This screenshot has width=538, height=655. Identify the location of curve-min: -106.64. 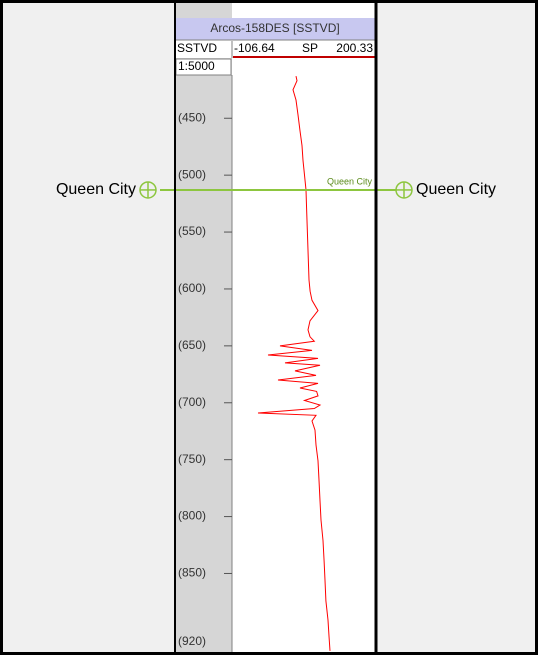
(254, 48).